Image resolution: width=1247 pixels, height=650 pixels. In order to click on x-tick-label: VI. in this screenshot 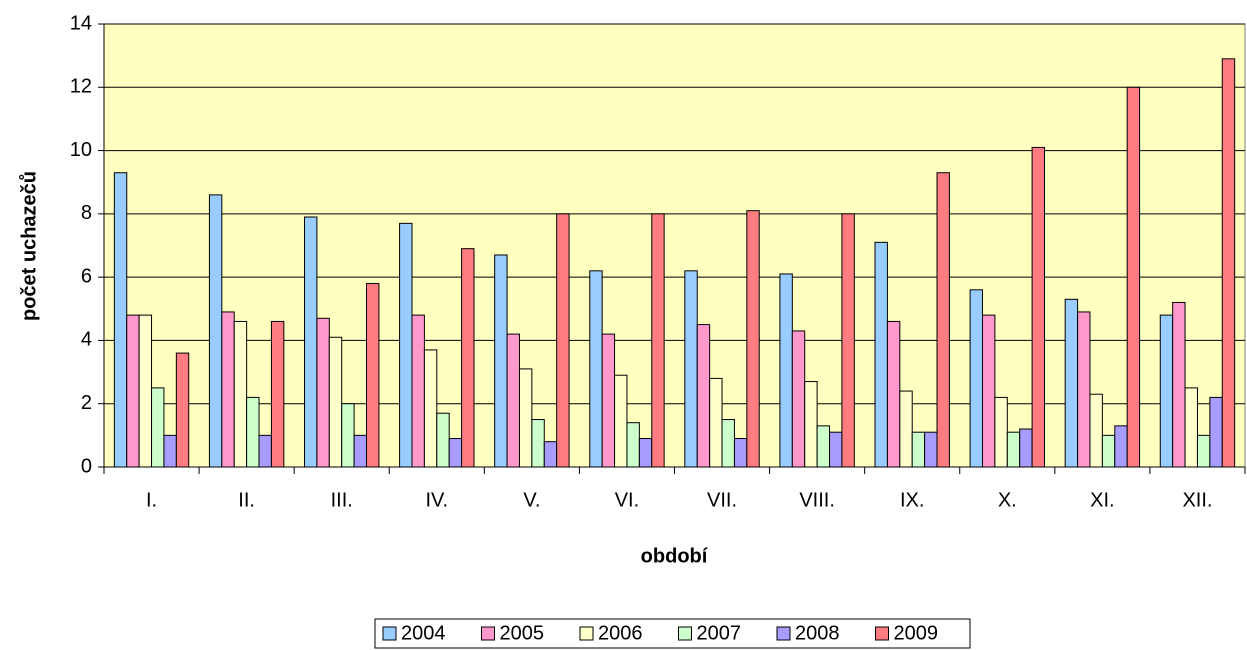, I will do `click(627, 500)`.